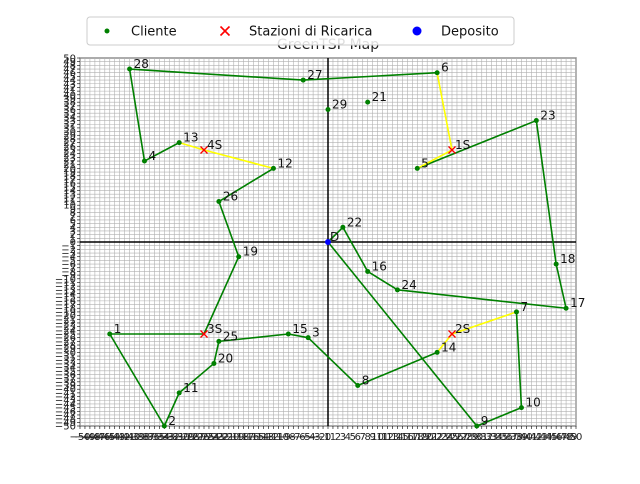 The height and width of the screenshot is (484, 640). I want to click on client-label: 16, so click(379, 266).